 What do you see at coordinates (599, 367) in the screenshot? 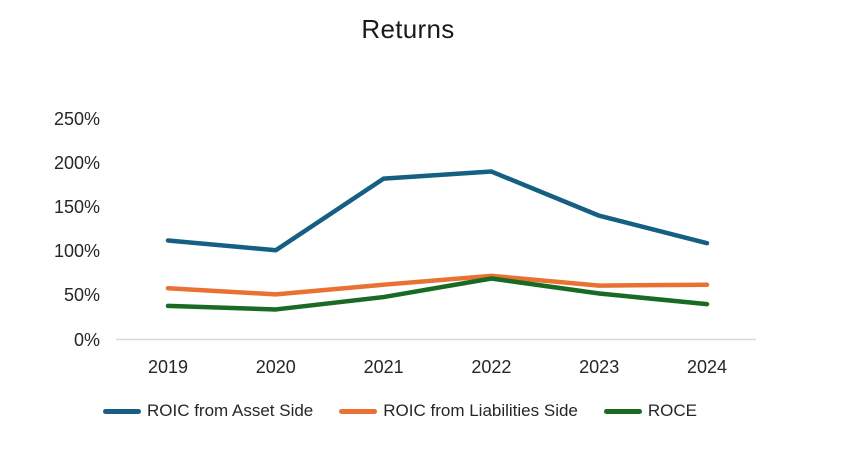
I see `x-tick-label-2023: 2023` at bounding box center [599, 367].